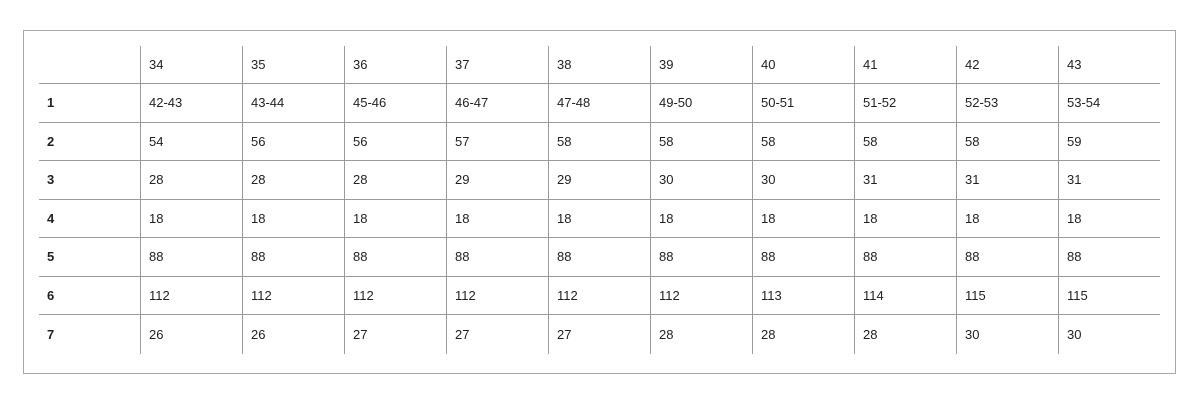 This screenshot has width=1200, height=405. What do you see at coordinates (191, 103) in the screenshot?
I see `table-cell: 42-43` at bounding box center [191, 103].